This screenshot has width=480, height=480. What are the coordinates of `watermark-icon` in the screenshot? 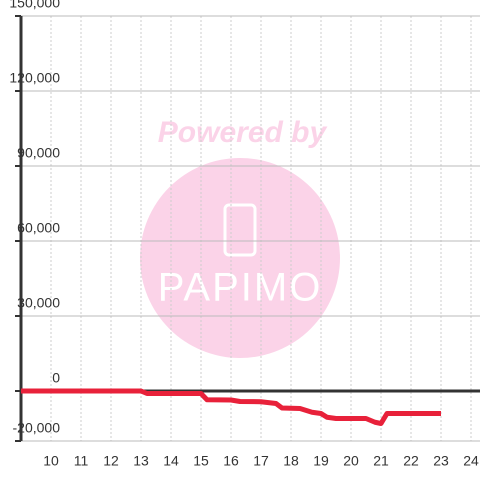 It's located at (240, 230).